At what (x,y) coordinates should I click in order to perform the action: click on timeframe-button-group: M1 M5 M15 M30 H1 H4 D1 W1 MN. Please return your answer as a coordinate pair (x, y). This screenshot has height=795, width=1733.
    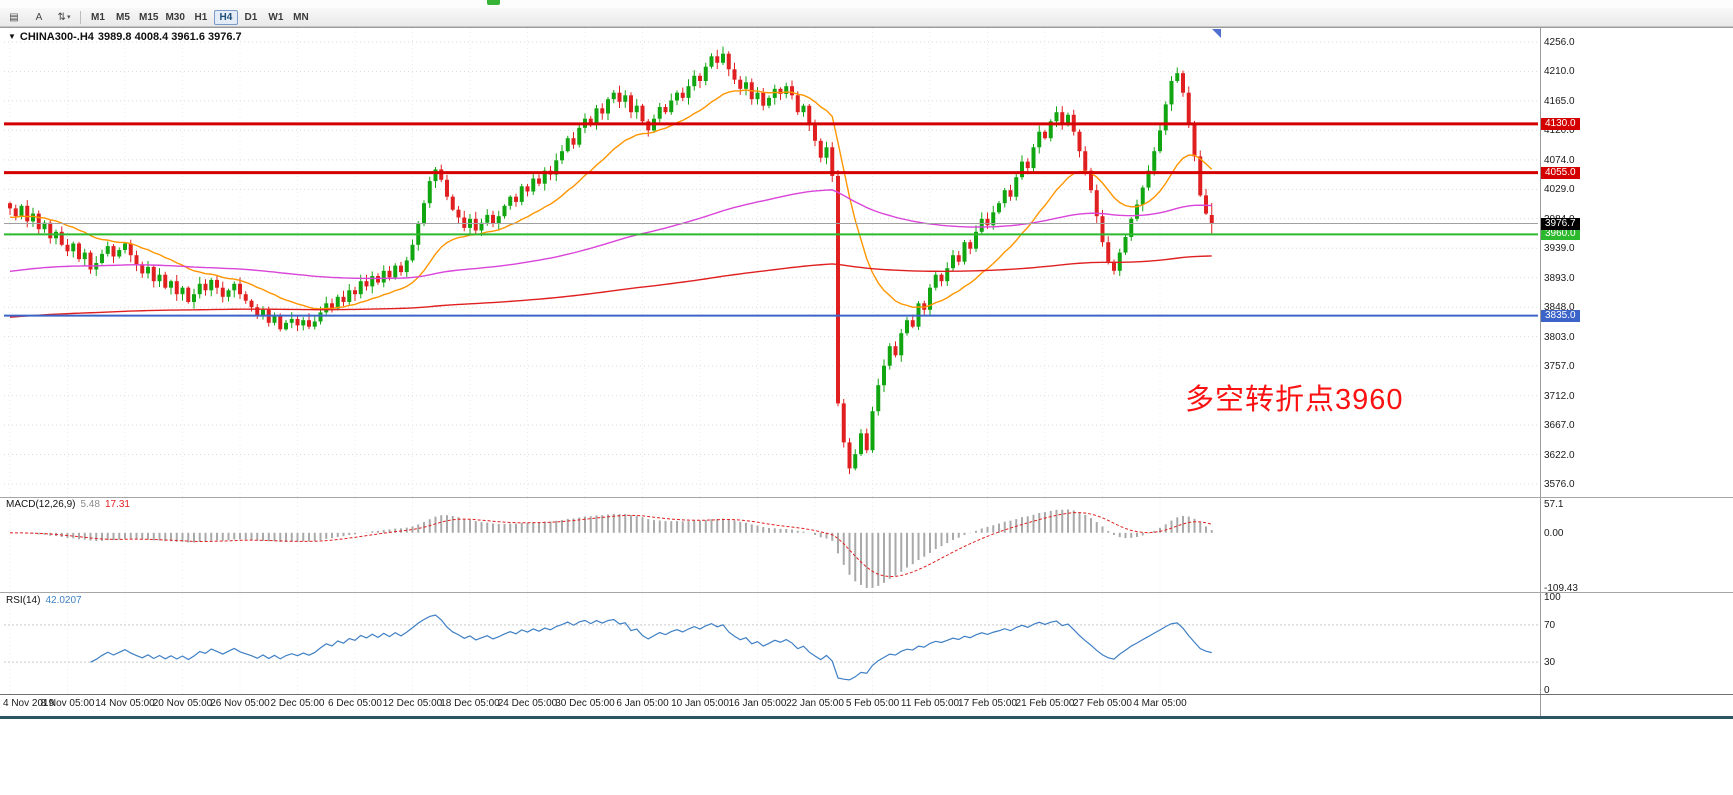
    Looking at the image, I should click on (199, 17).